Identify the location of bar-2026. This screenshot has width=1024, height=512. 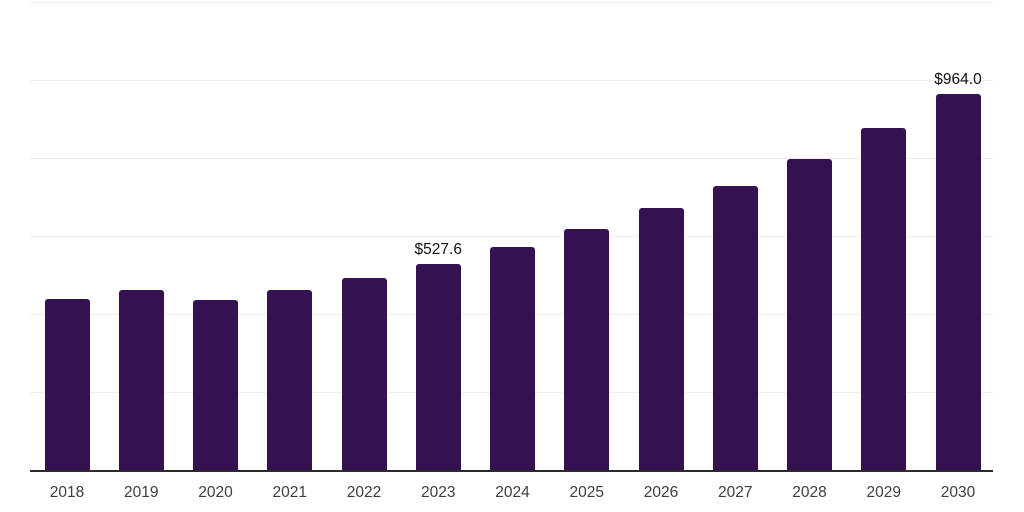
(661, 338).